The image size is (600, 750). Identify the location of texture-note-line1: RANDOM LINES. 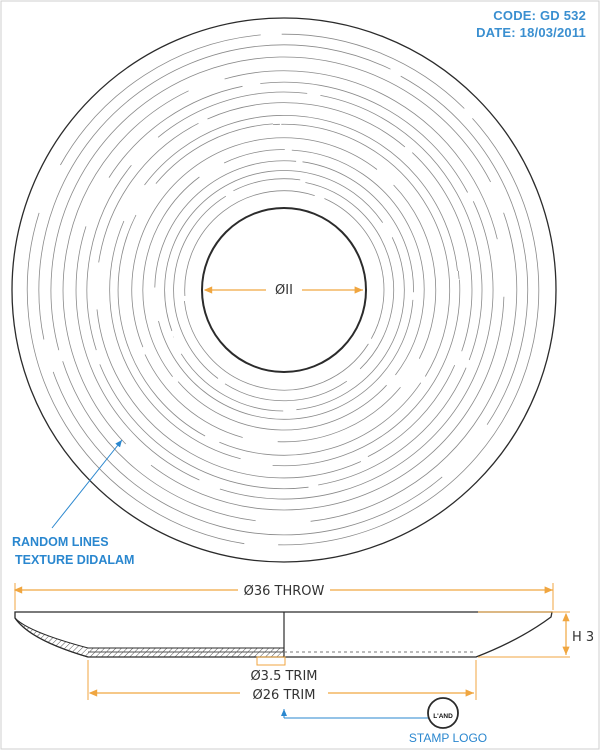
(60, 542).